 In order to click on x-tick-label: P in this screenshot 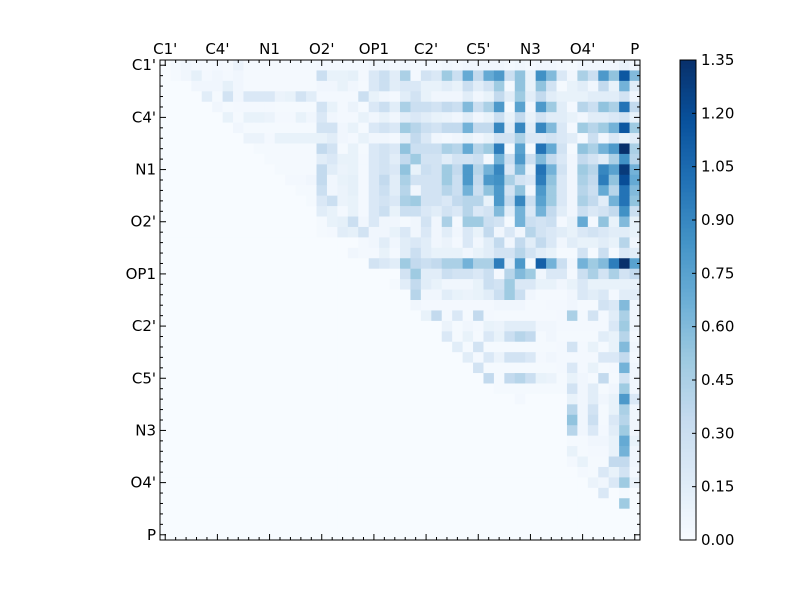, I will do `click(634, 49)`.